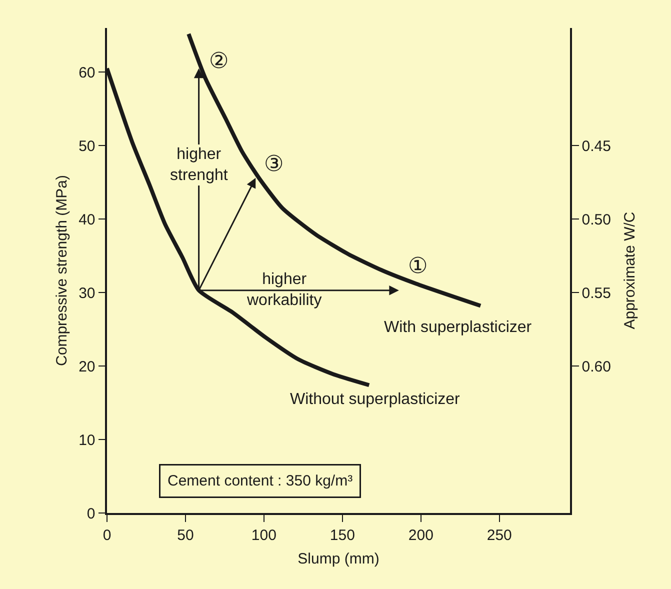 The image size is (671, 589). I want to click on y-tick-label: 40, so click(87, 219).